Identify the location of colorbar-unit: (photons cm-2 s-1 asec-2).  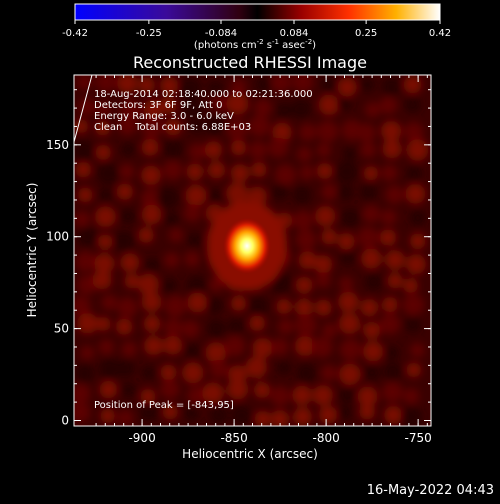
(255, 44).